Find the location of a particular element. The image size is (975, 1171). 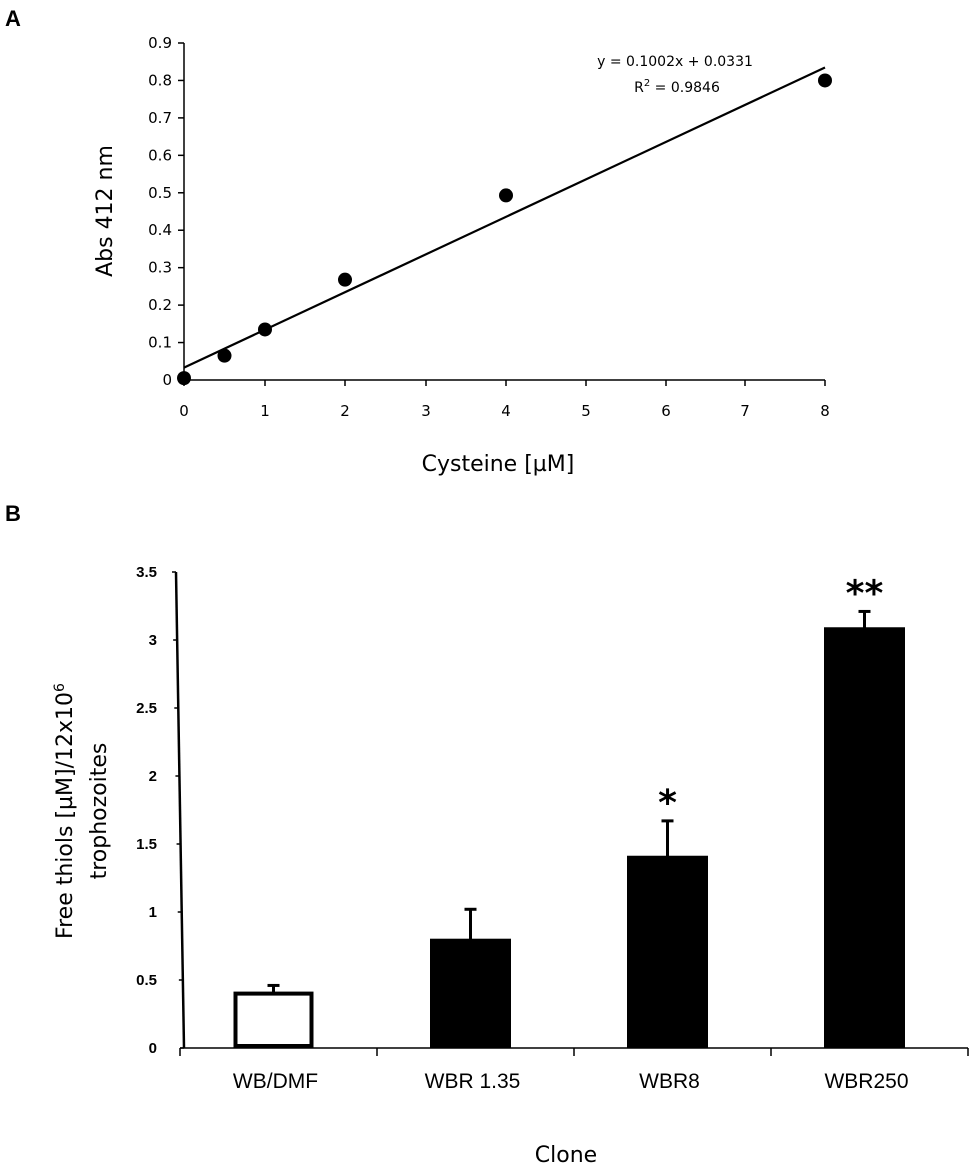

panel-b-category-label: WBR8 is located at coordinates (669, 1081).